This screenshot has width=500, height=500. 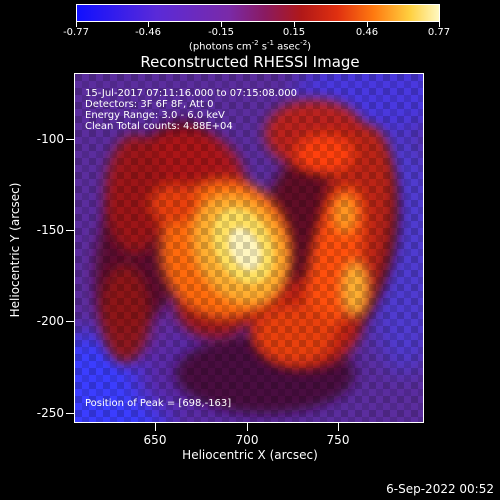 What do you see at coordinates (15, 250) in the screenshot?
I see `y-axis-title: Heliocentric Y (arcsec)` at bounding box center [15, 250].